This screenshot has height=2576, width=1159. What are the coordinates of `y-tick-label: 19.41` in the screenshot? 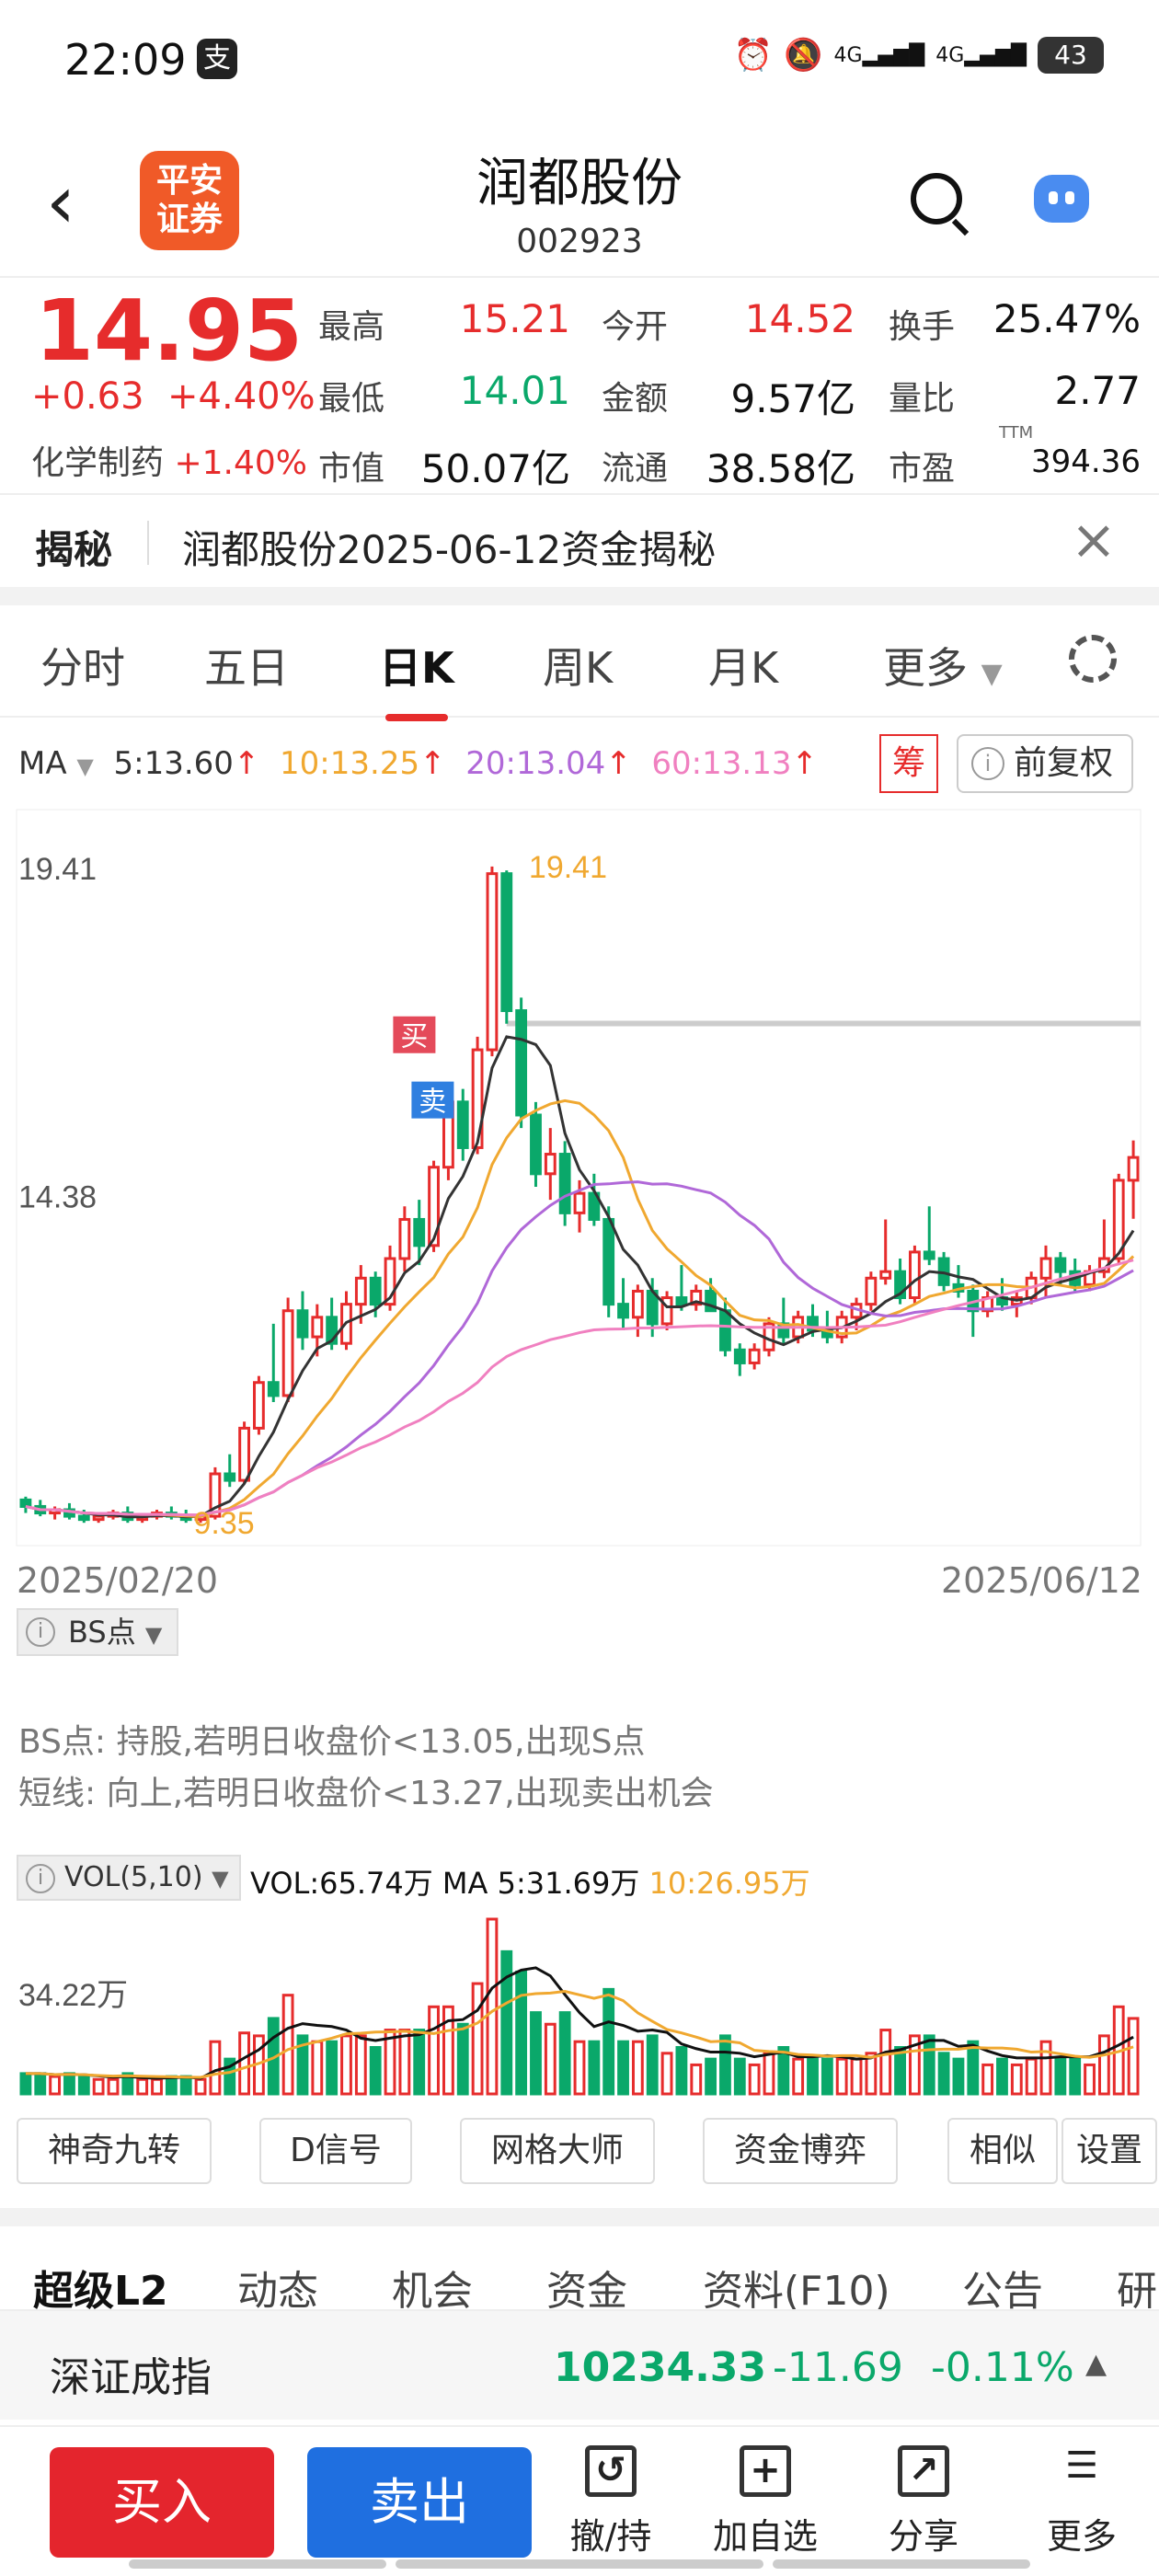 It's located at (57, 869).